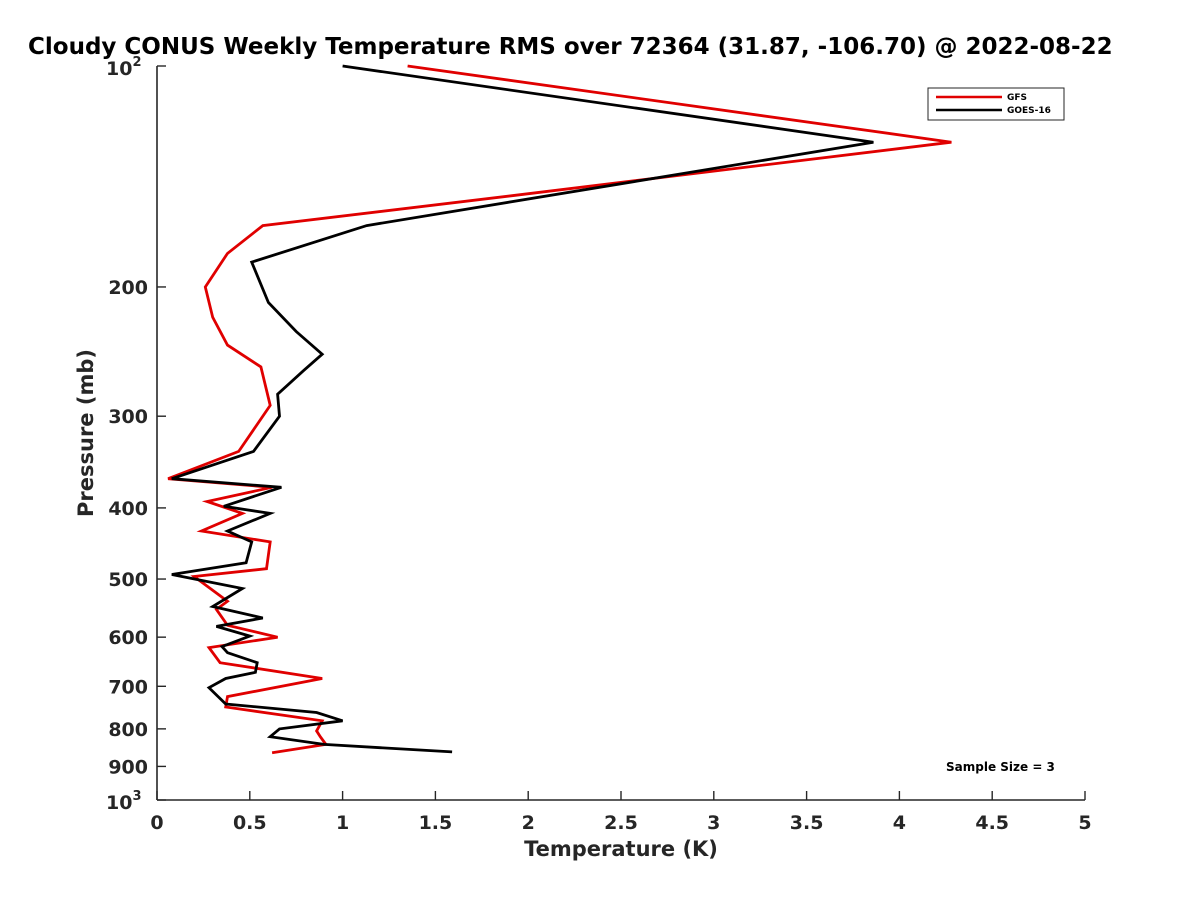  I want to click on sample-size-annotation: Sample Size = 3, so click(1000, 767).